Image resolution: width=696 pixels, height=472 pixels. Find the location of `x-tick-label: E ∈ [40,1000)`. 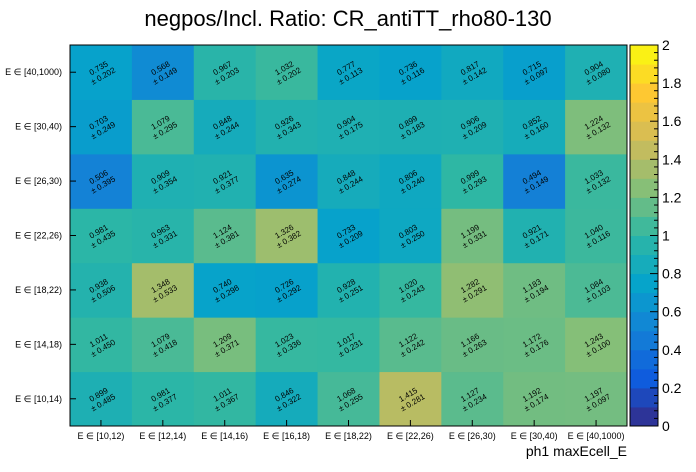

x-tick-label: E ∈ [40,1000) is located at coordinates (596, 436).